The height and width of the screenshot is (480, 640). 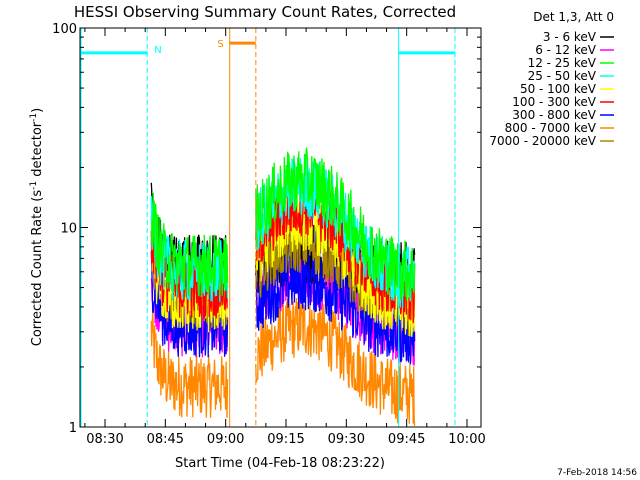 I want to click on legend-entry: 7000 - 20000 keV, so click(x=542, y=141).